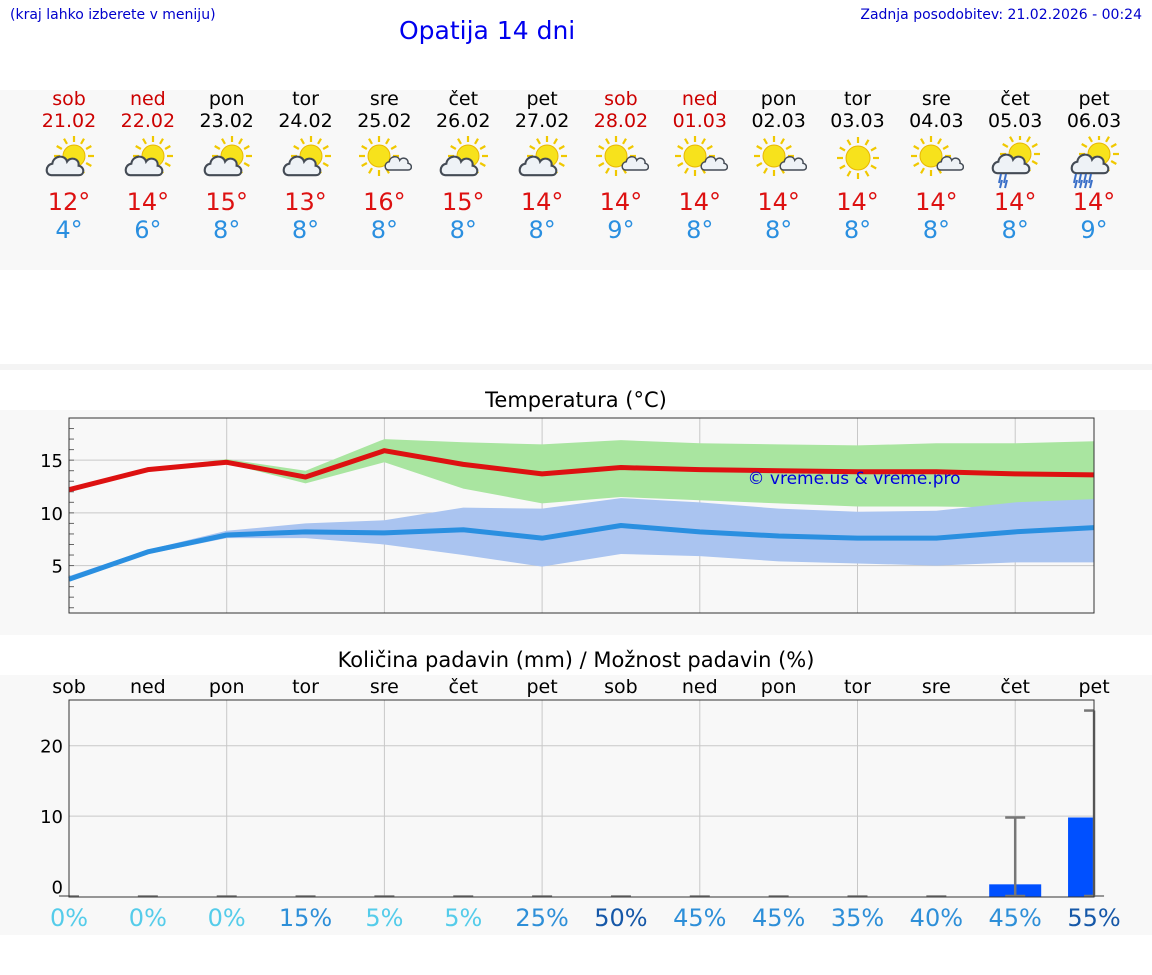 The height and width of the screenshot is (975, 1152). I want to click on day-name: pet, so click(1094, 99).